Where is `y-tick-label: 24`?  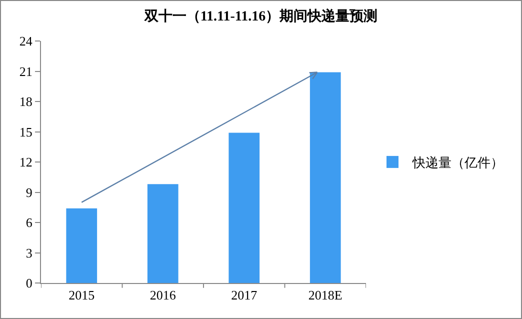 y-tick-label: 24 is located at coordinates (26, 41).